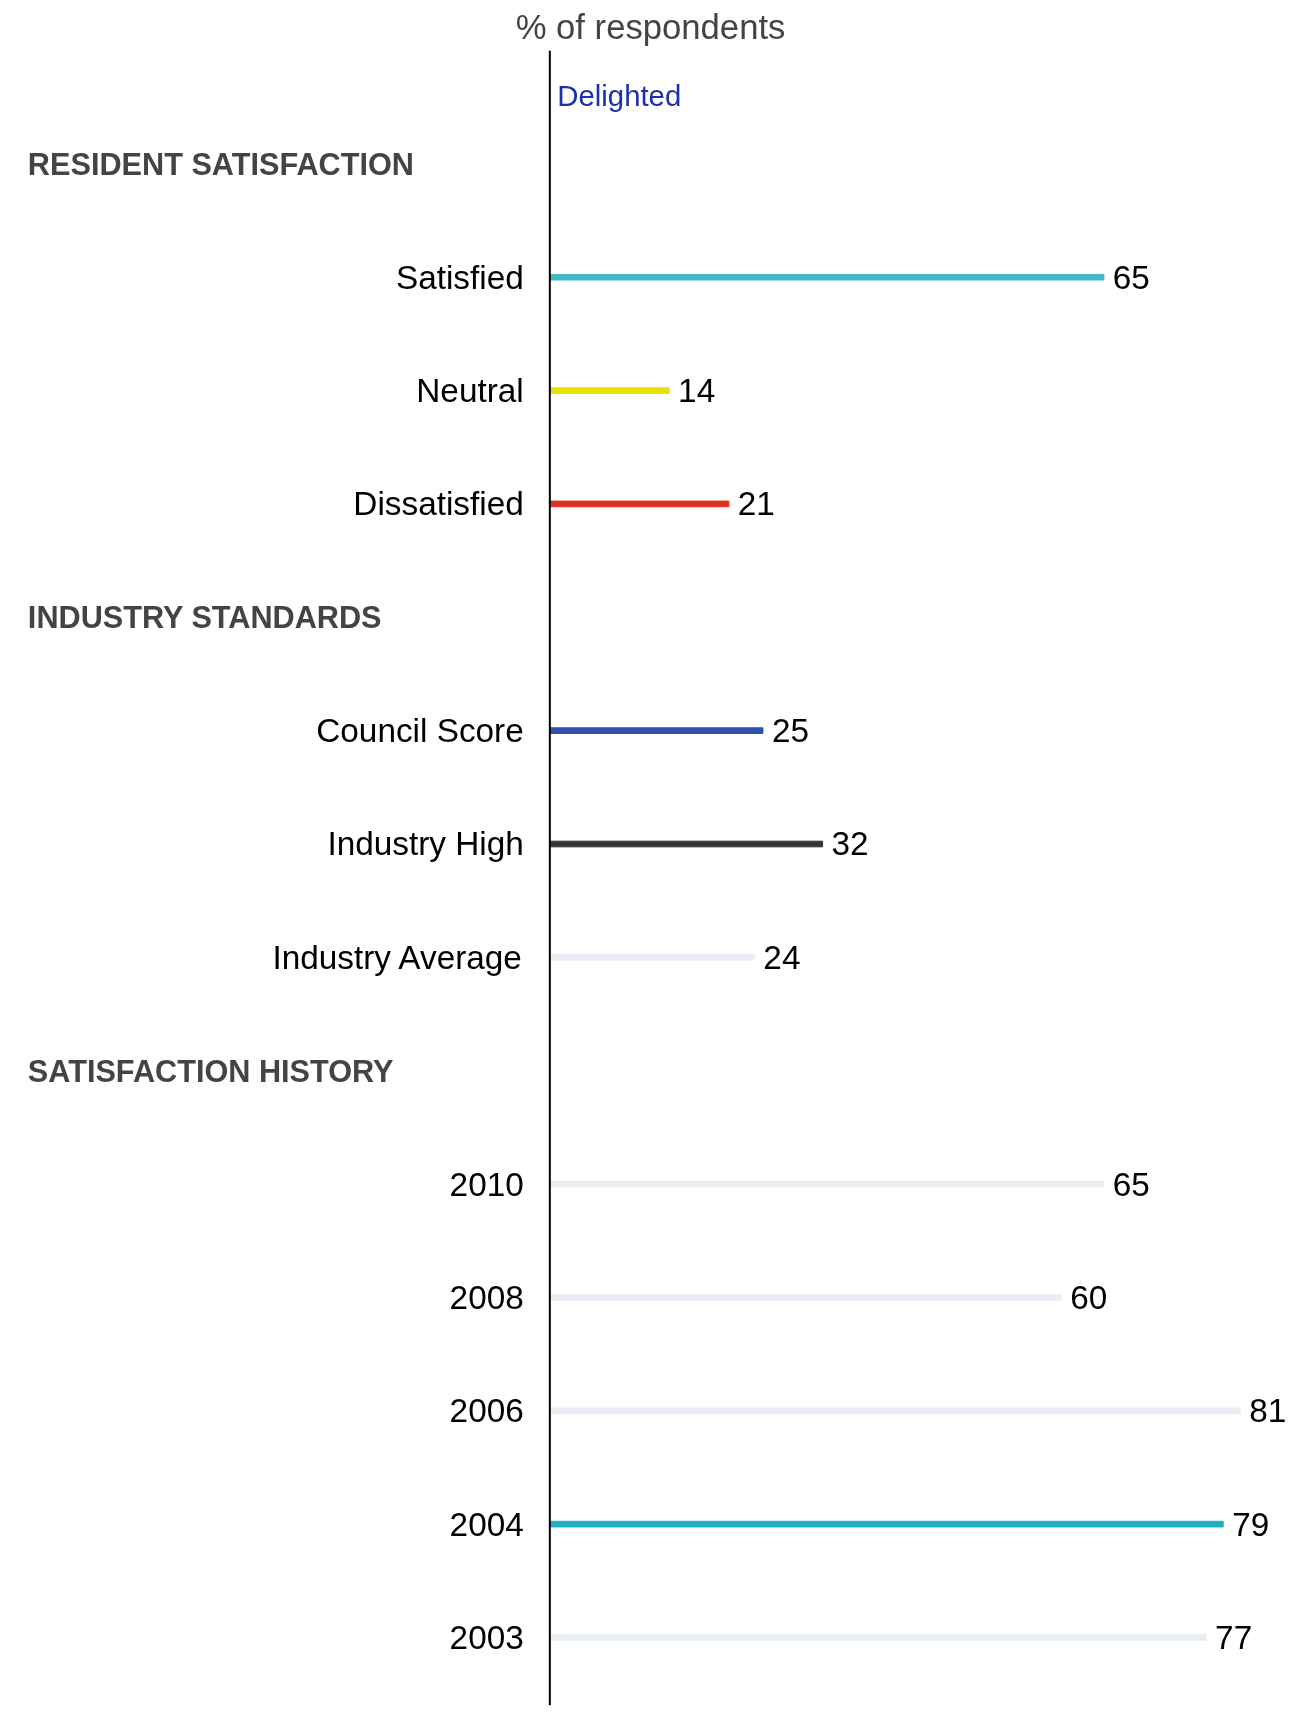  Describe the element at coordinates (650, 26) in the screenshot. I see `chart-title: % of respondents` at that location.